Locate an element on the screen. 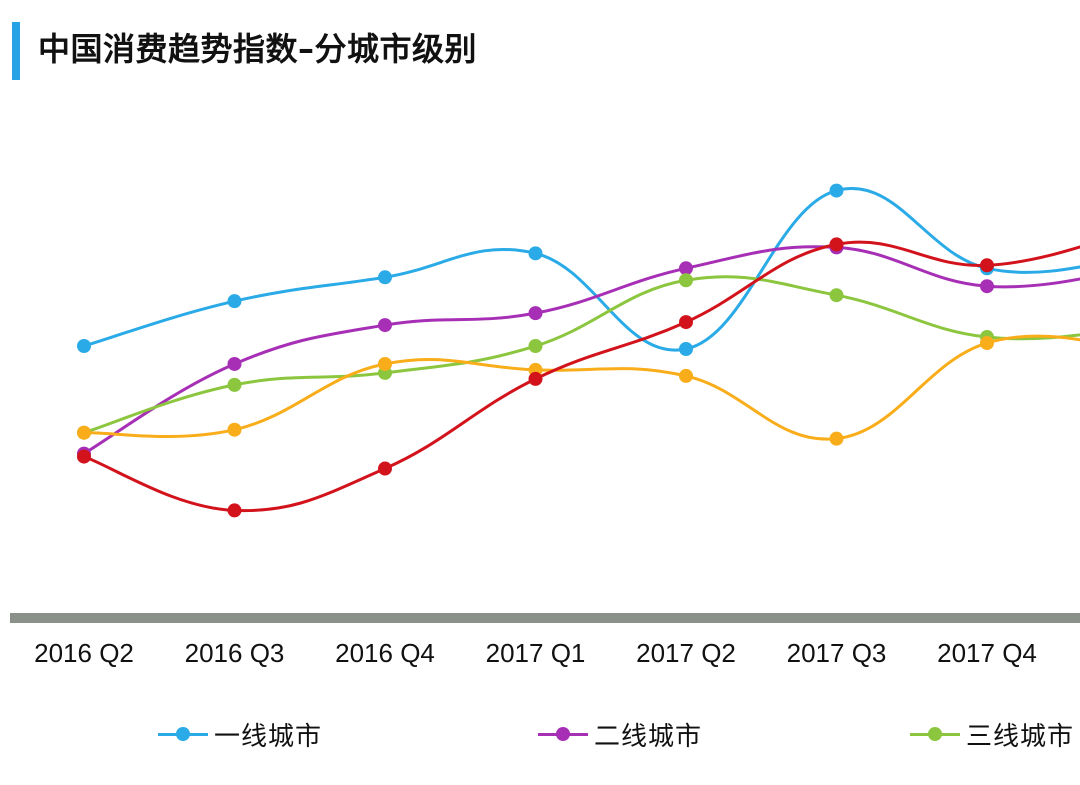  legend-label: 二线城市 is located at coordinates (648, 736).